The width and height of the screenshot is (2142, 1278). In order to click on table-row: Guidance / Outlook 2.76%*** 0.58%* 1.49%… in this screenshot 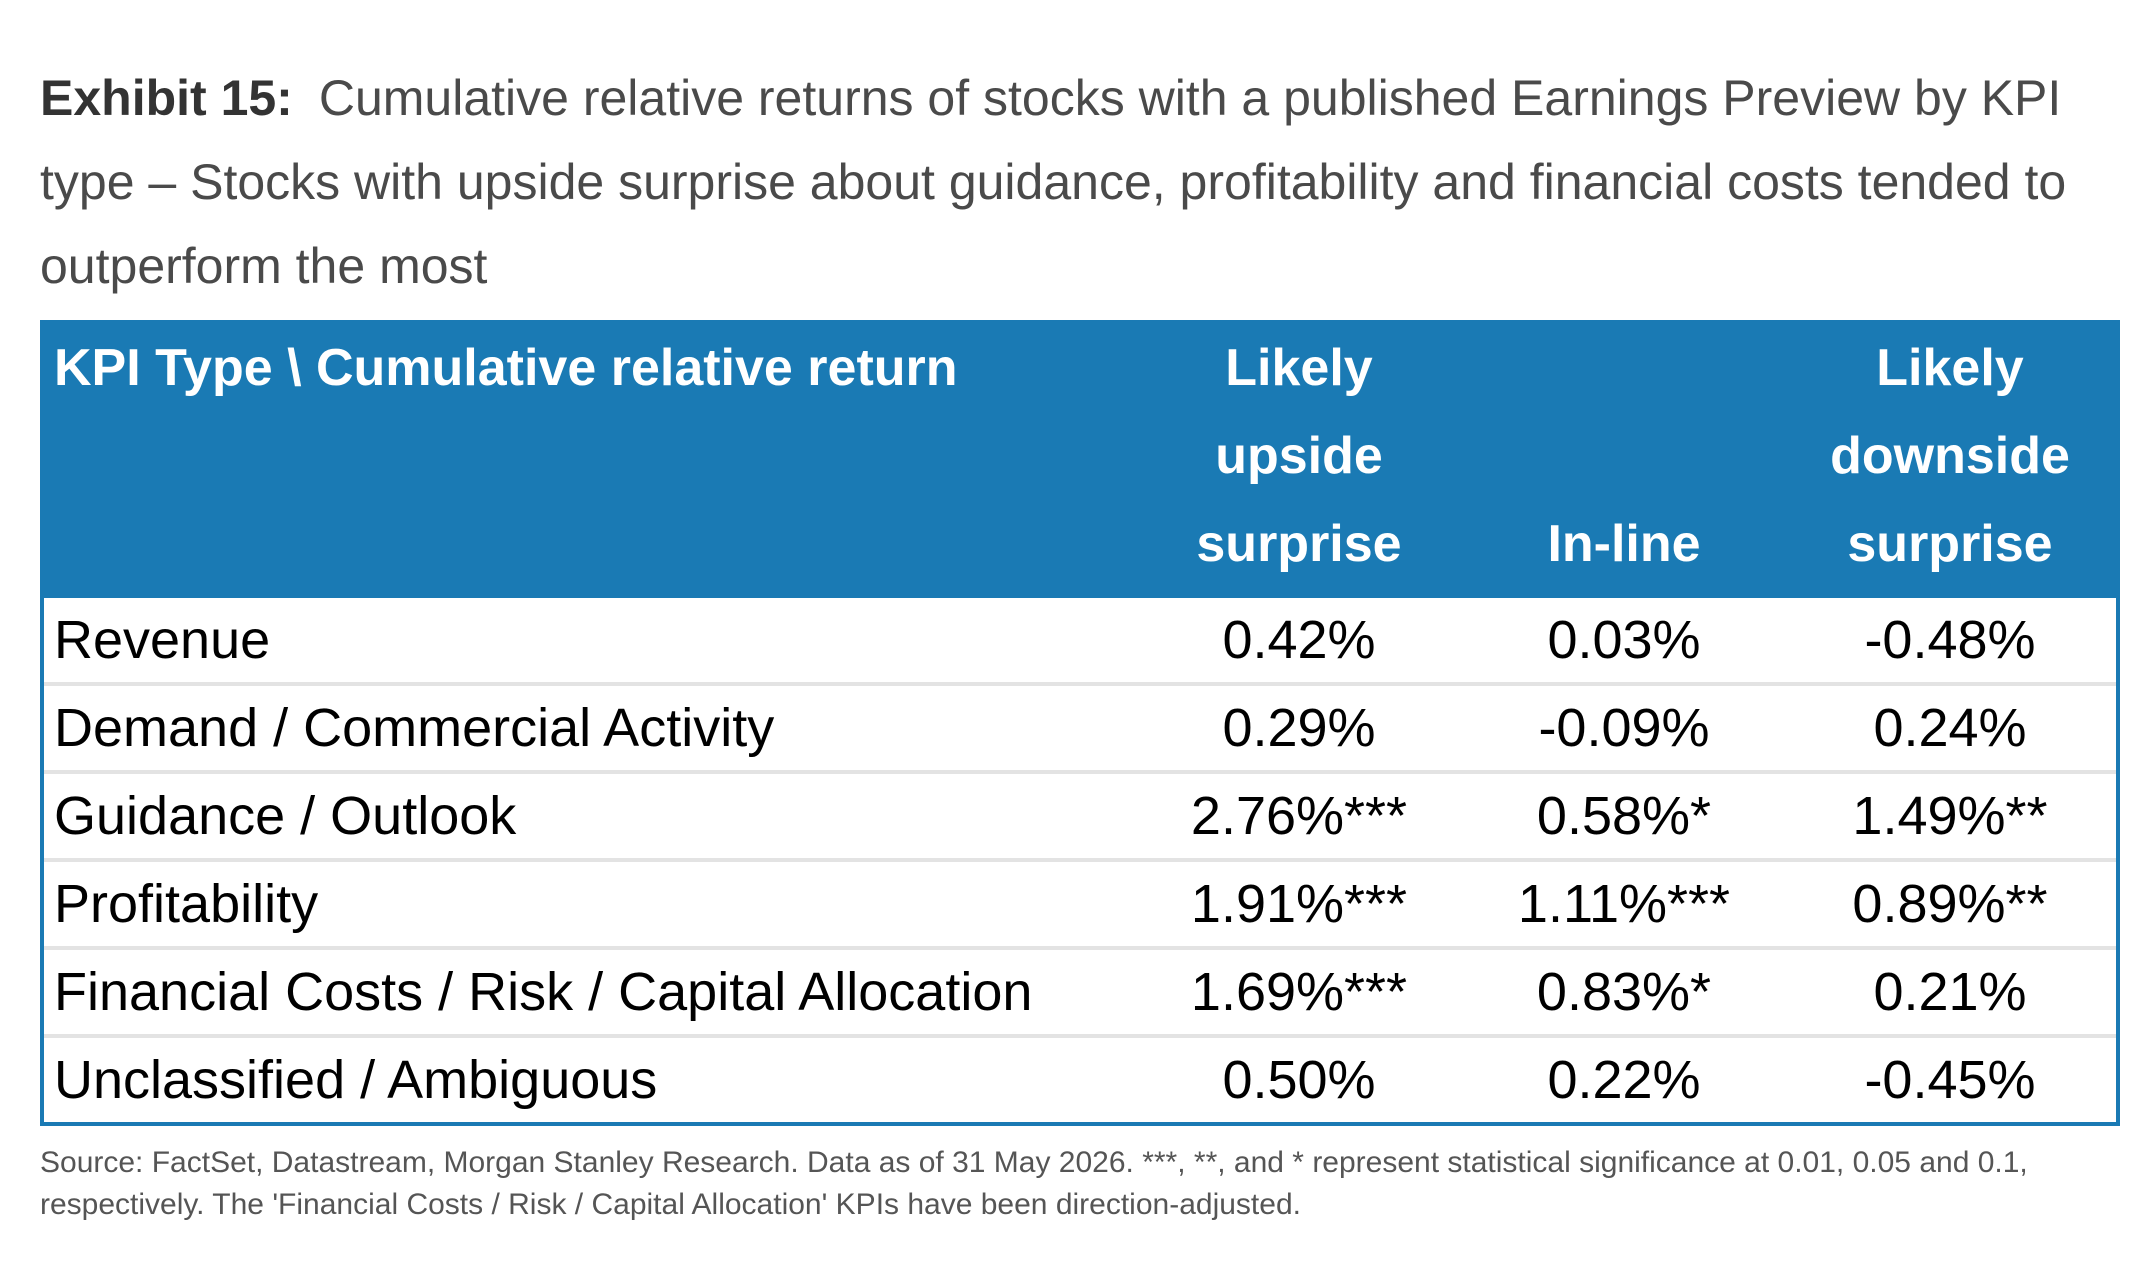, I will do `click(1080, 815)`.